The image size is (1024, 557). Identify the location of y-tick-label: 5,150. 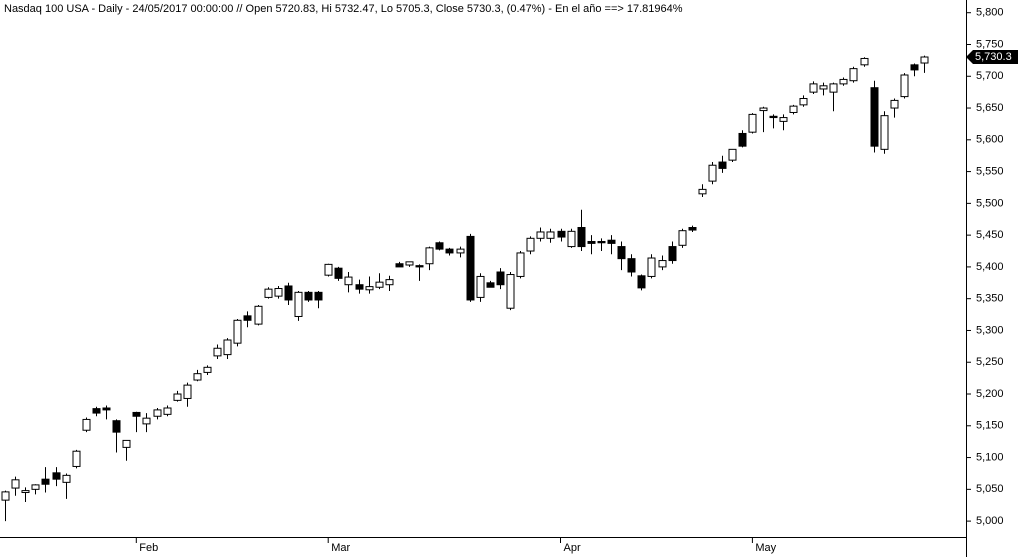
(990, 426).